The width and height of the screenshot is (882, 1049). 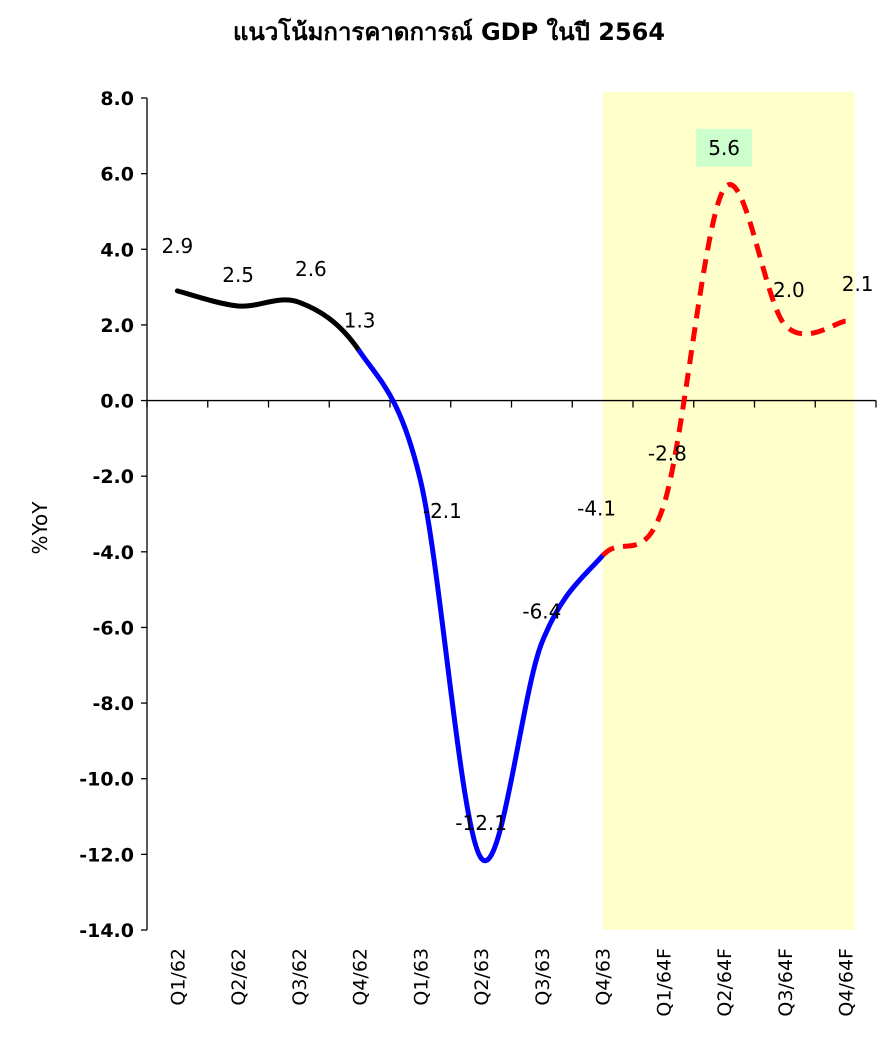 I want to click on data-label: 1.3, so click(x=360, y=320).